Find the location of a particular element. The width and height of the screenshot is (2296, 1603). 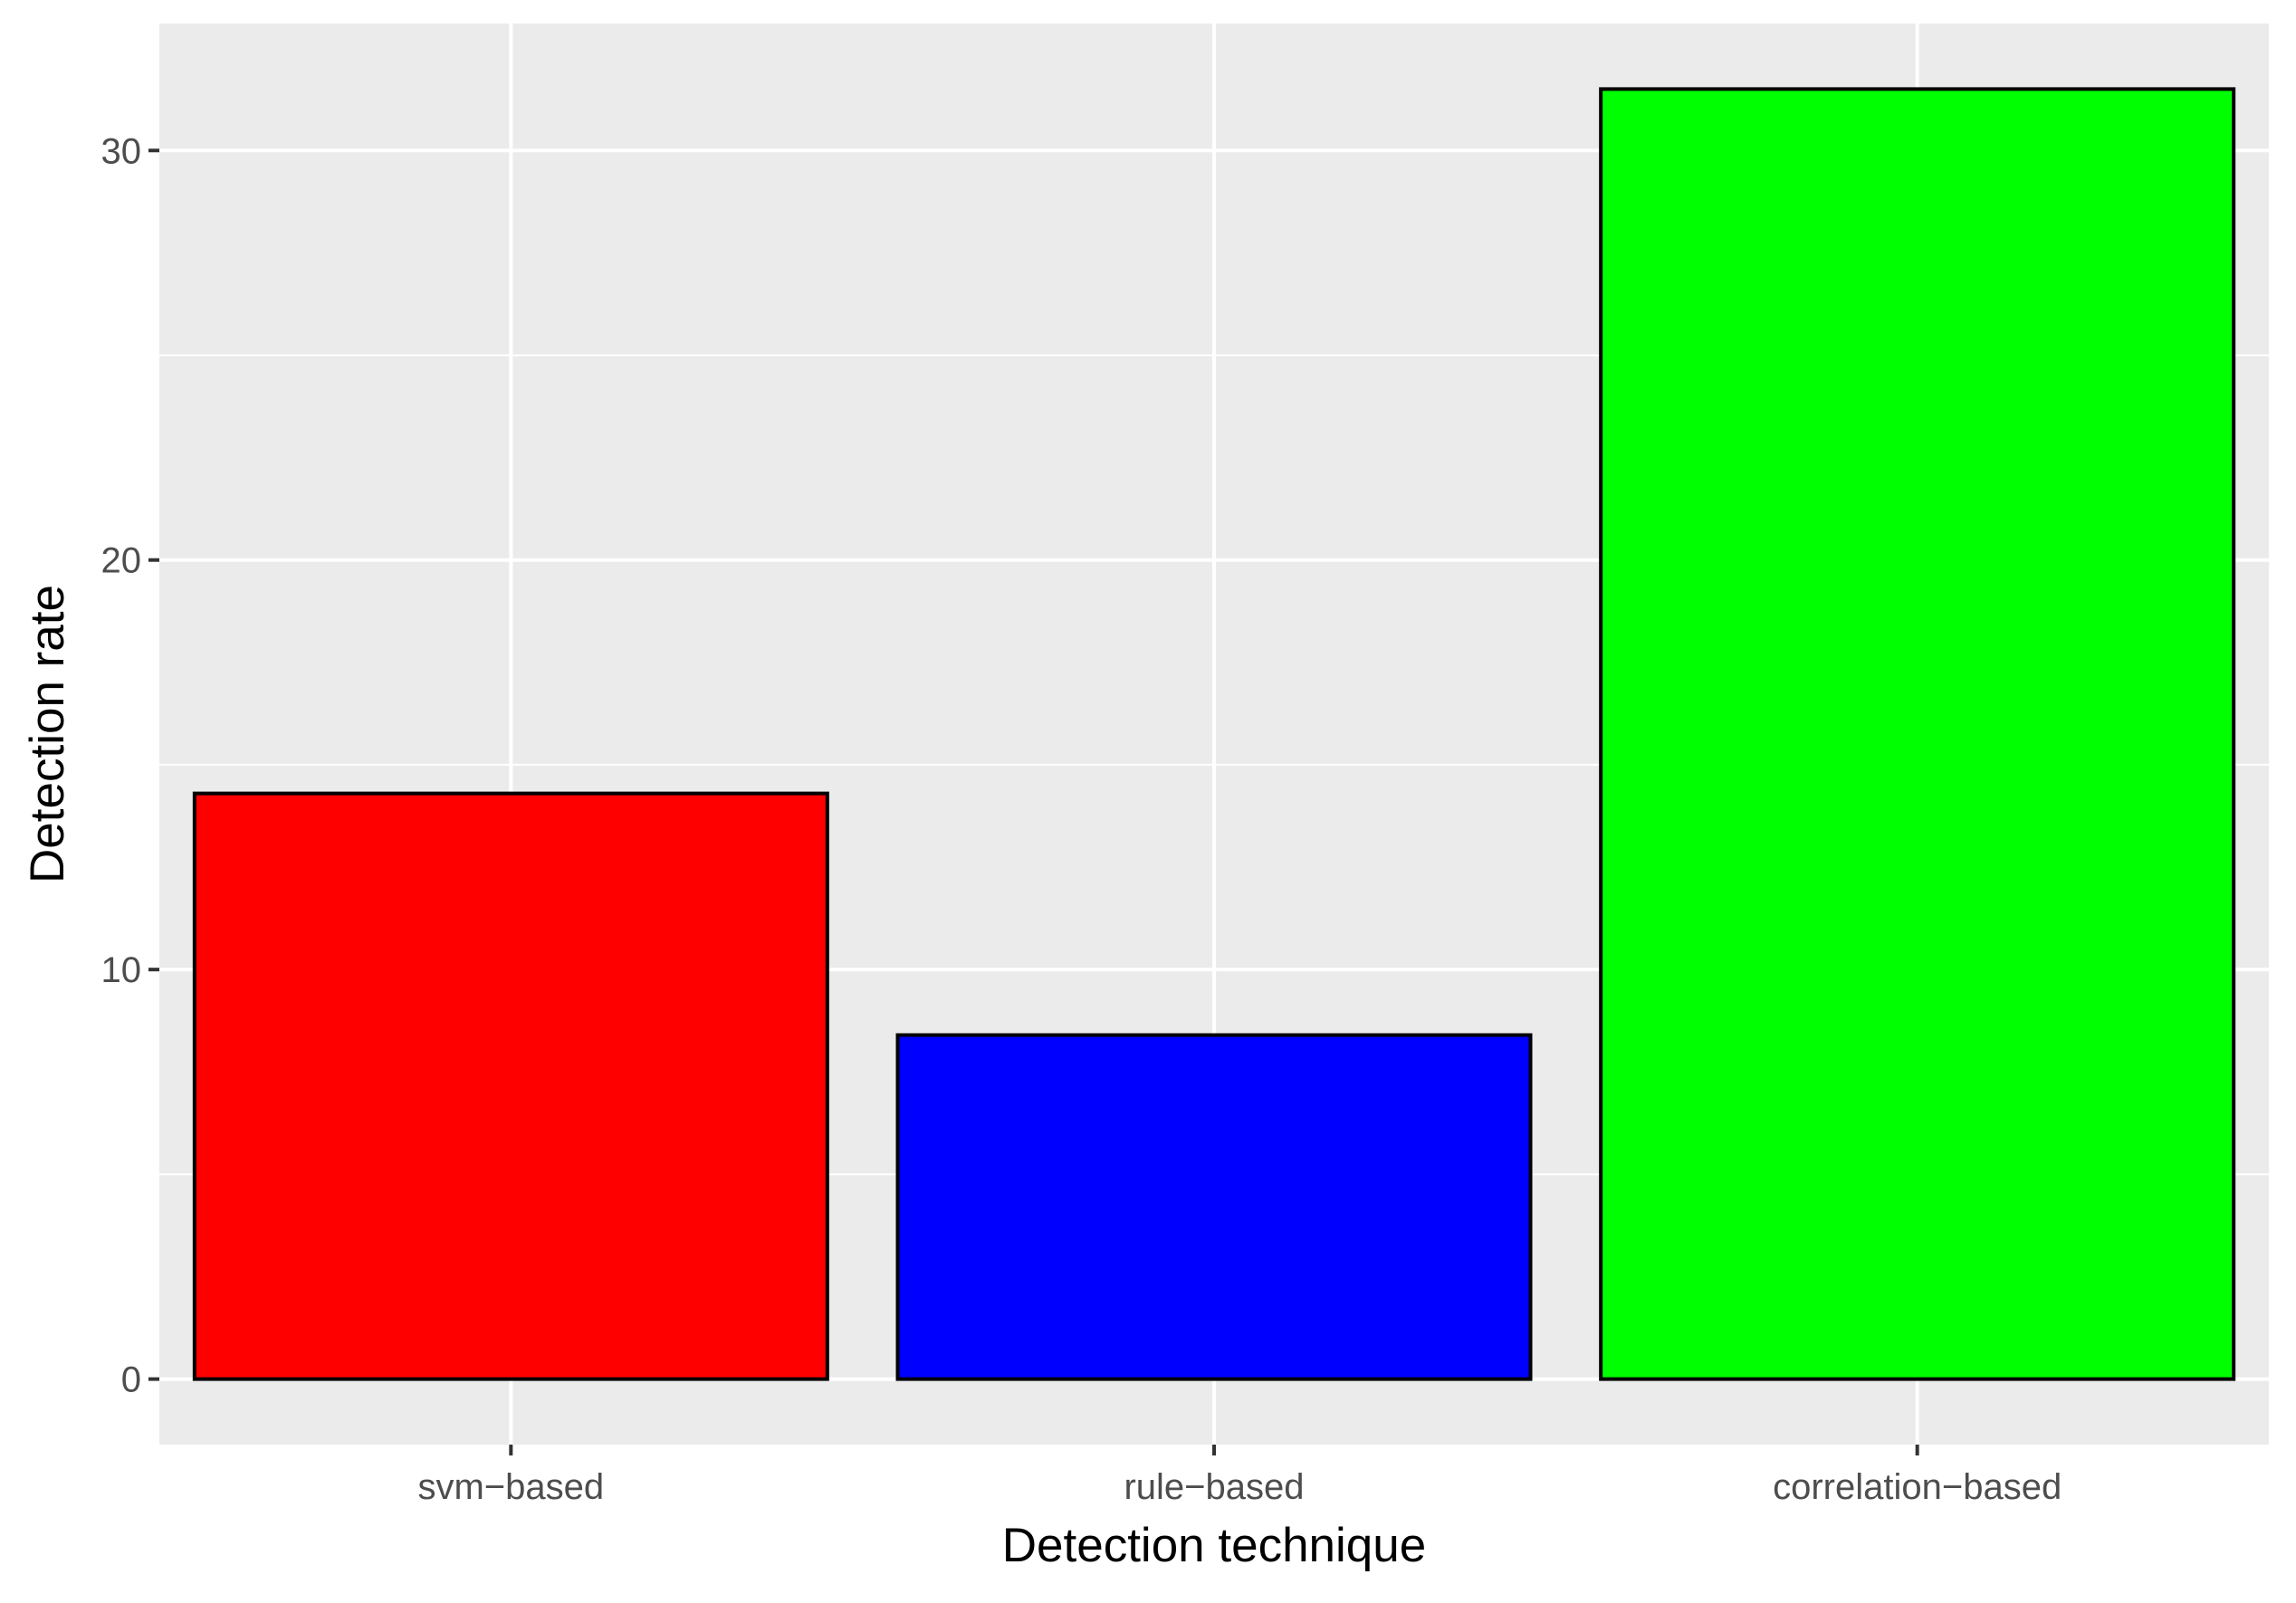

y-tick-label: 20 is located at coordinates (122, 561).